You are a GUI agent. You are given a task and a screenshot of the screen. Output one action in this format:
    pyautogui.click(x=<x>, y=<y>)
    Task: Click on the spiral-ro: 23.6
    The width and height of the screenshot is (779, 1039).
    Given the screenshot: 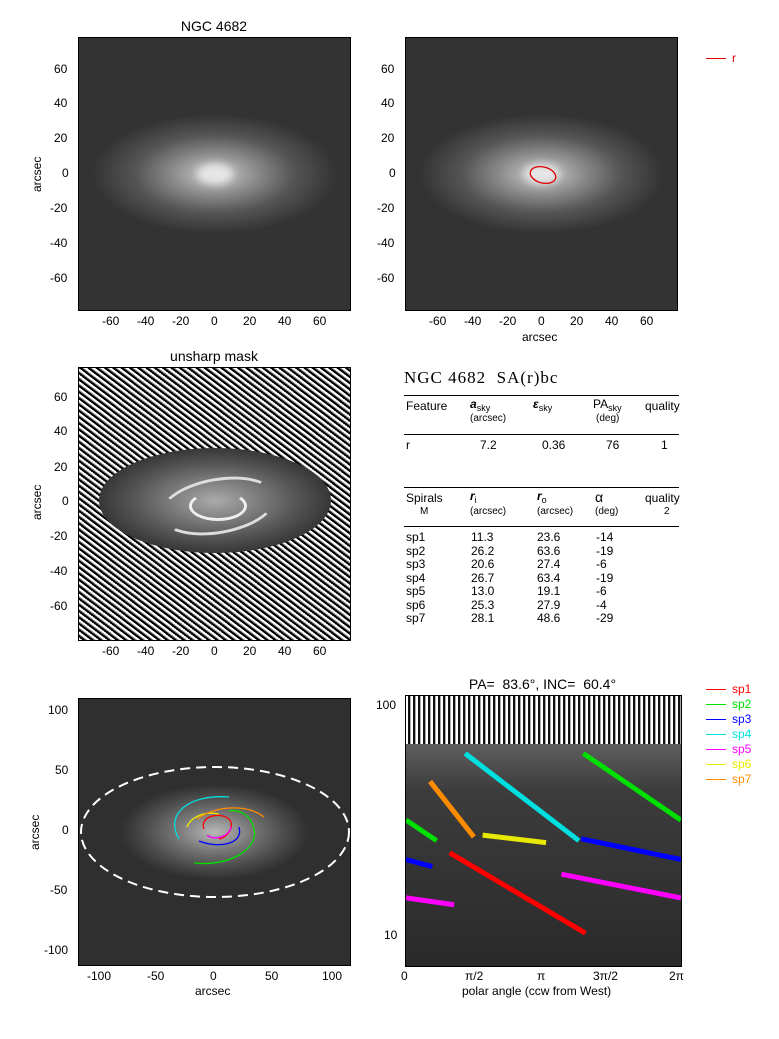 What is the action you would take?
    pyautogui.click(x=549, y=537)
    